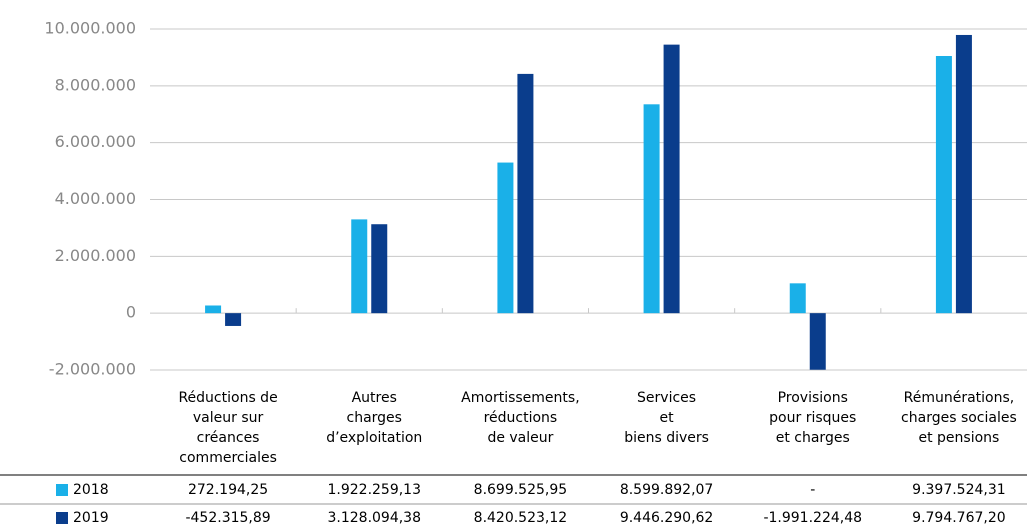 The height and width of the screenshot is (532, 1027). What do you see at coordinates (228, 458) in the screenshot?
I see `x-tick-label-line: commerciales` at bounding box center [228, 458].